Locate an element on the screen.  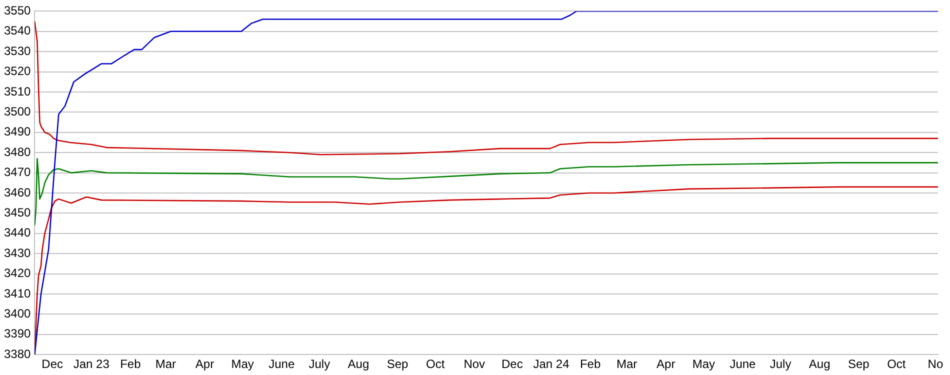
y-tick-label: 3450 is located at coordinates (18, 213).